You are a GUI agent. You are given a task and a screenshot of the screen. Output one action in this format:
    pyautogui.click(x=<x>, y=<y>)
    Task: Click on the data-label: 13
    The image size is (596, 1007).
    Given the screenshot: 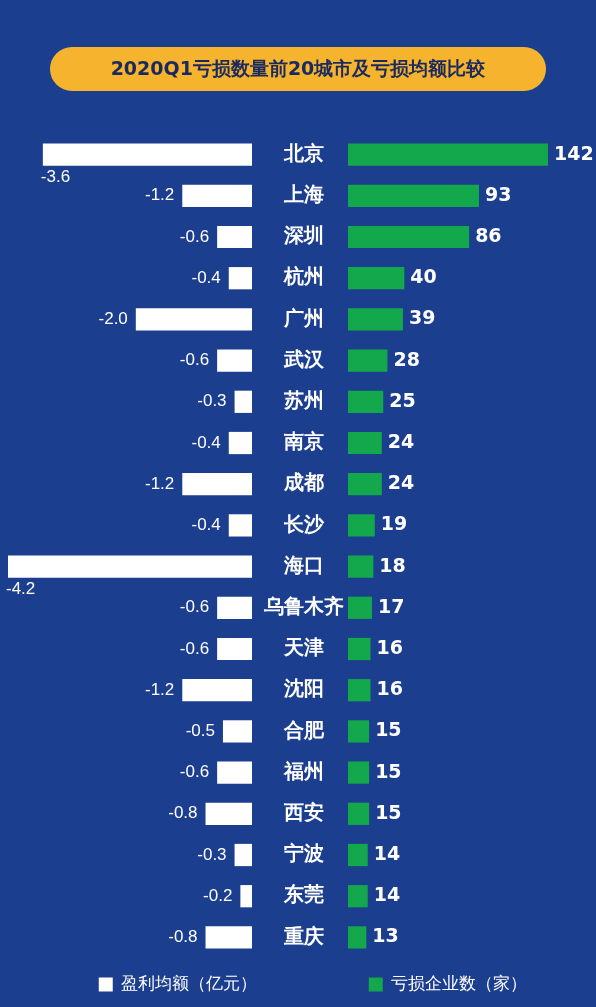 What is the action you would take?
    pyautogui.click(x=385, y=935)
    